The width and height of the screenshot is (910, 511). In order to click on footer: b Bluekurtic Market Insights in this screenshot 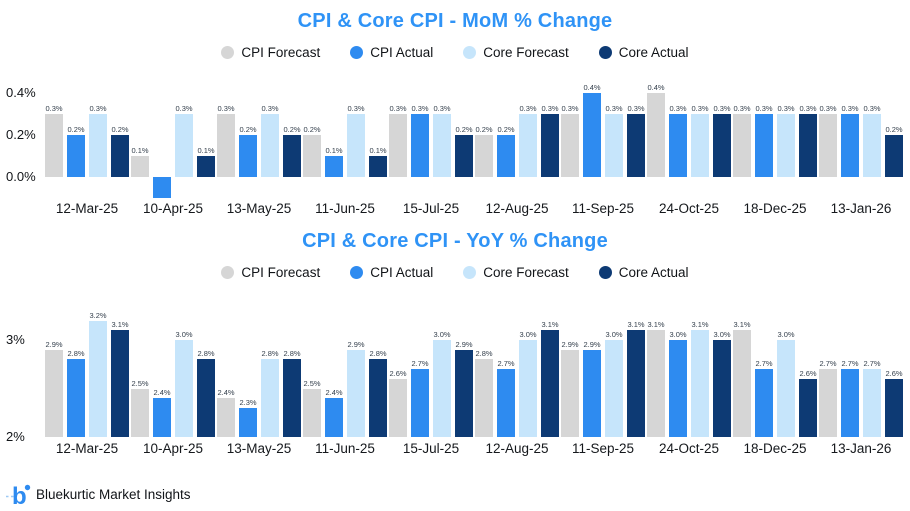, I will do `click(98, 494)`.